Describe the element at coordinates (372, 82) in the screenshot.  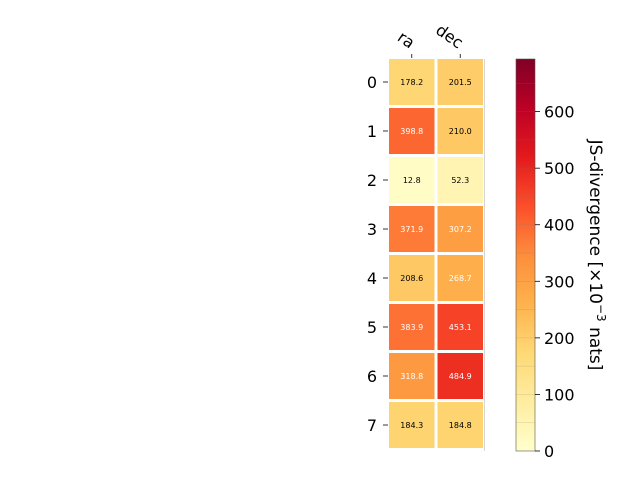
I see `row-tick-label: 0` at that location.